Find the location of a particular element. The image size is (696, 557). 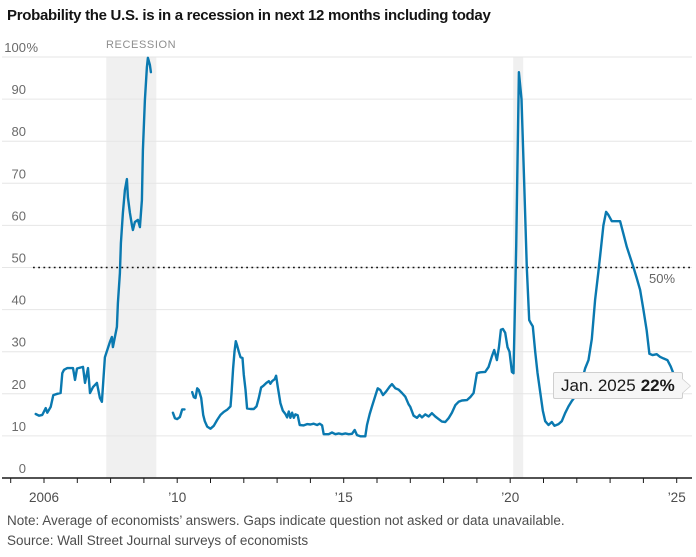

callout-date: Jan. 2025 is located at coordinates (598, 385).